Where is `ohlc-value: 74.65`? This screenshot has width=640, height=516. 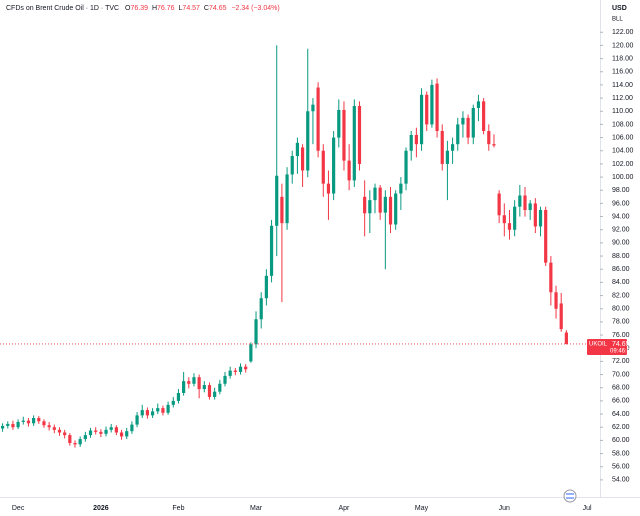 ohlc-value: 74.65 is located at coordinates (218, 8).